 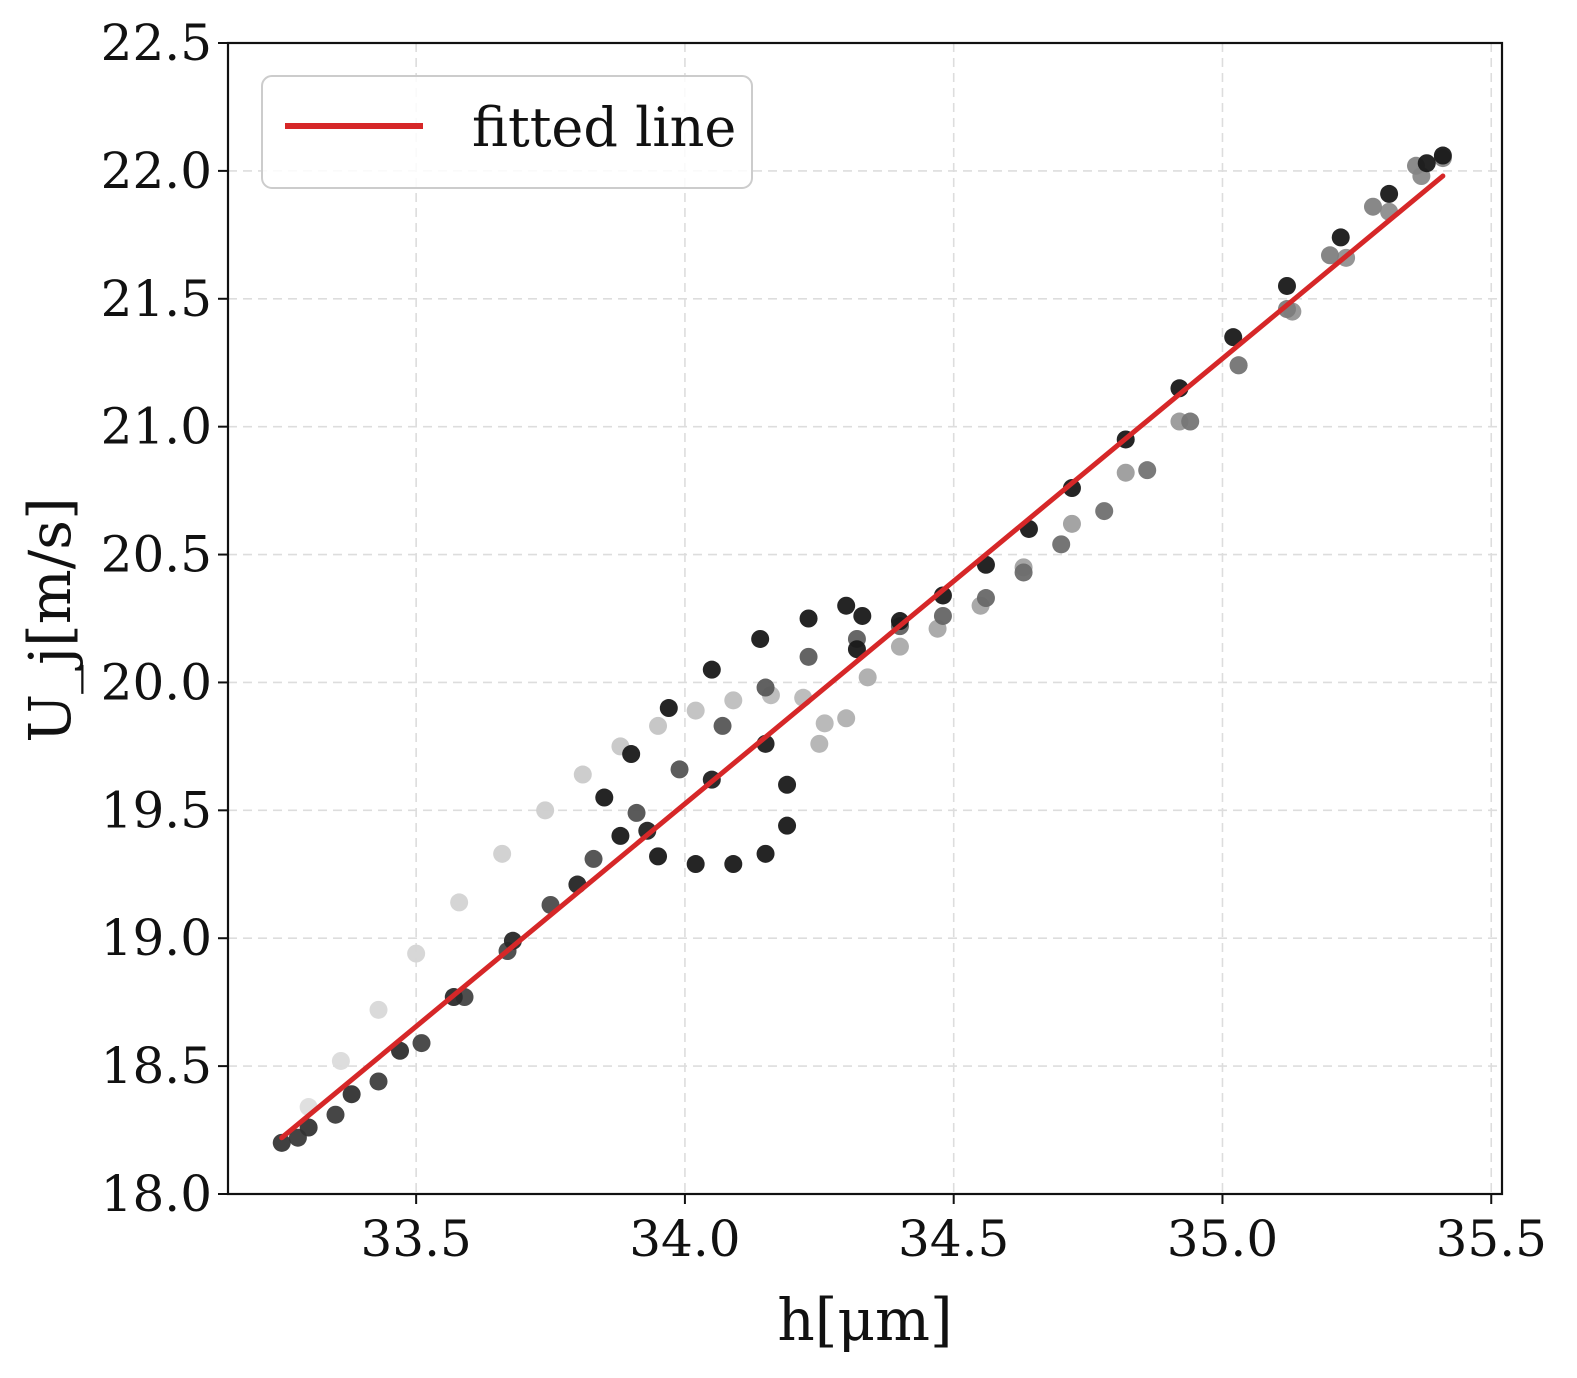 I want to click on x-tick-label: 35.5, so click(x=1491, y=1239).